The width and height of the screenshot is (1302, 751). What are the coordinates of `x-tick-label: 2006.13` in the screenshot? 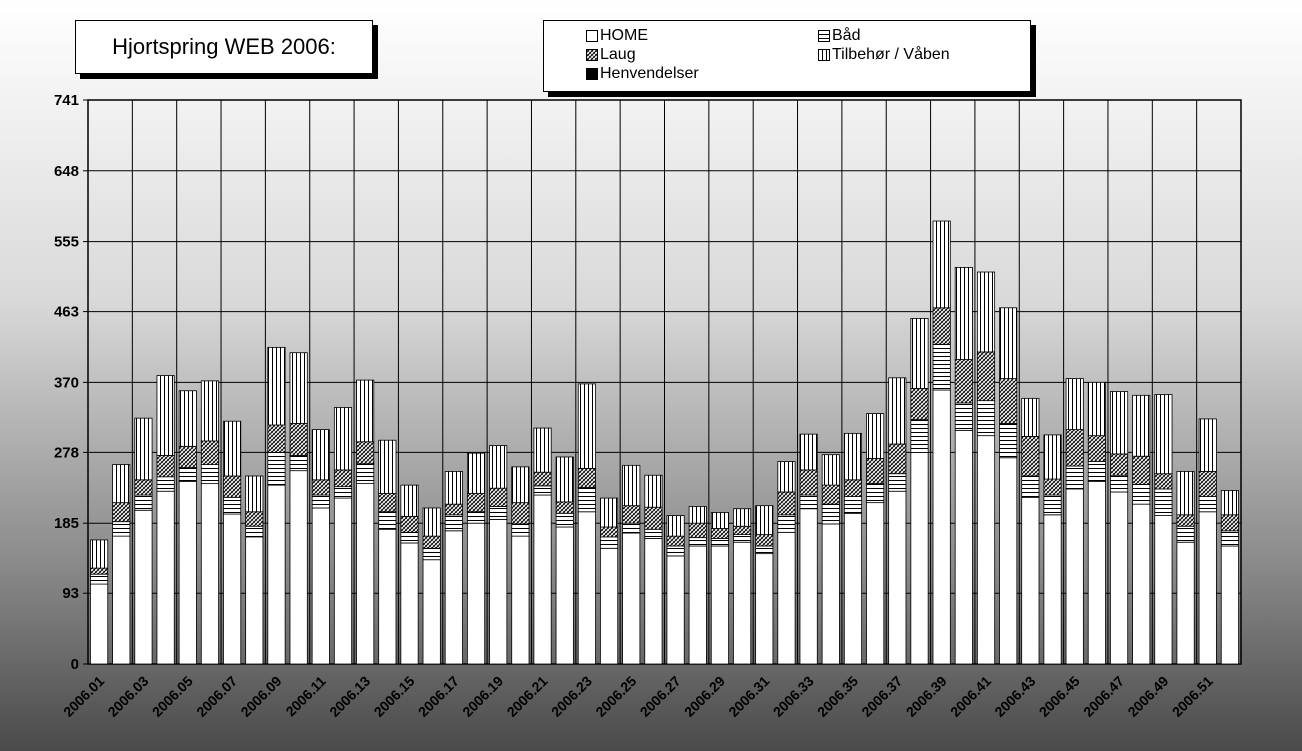 It's located at (349, 696).